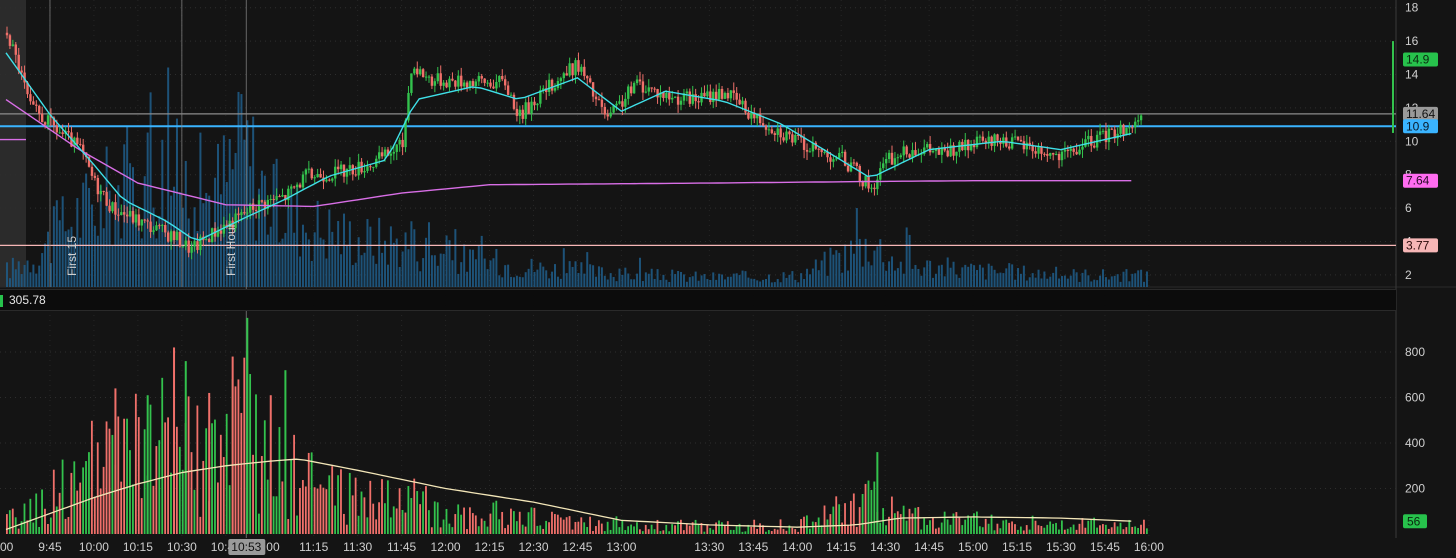  Describe the element at coordinates (72, 256) in the screenshot. I see `annotation-first-15: First 15` at that location.